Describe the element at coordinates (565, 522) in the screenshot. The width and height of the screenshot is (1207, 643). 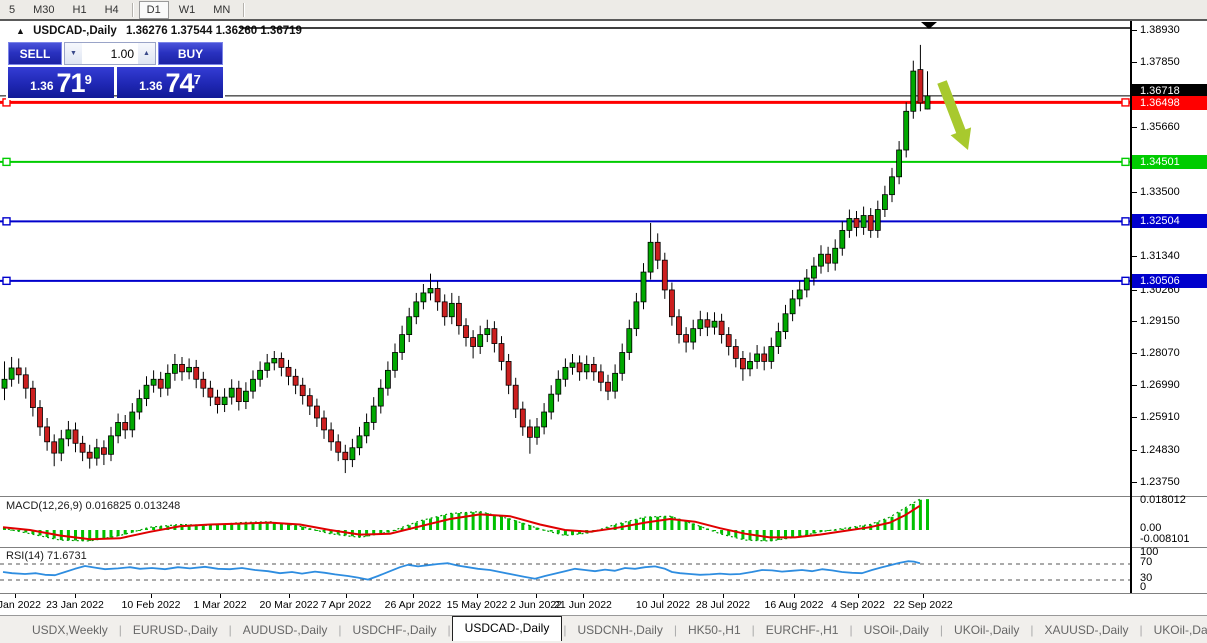
I see `macd-indicator-panel` at that location.